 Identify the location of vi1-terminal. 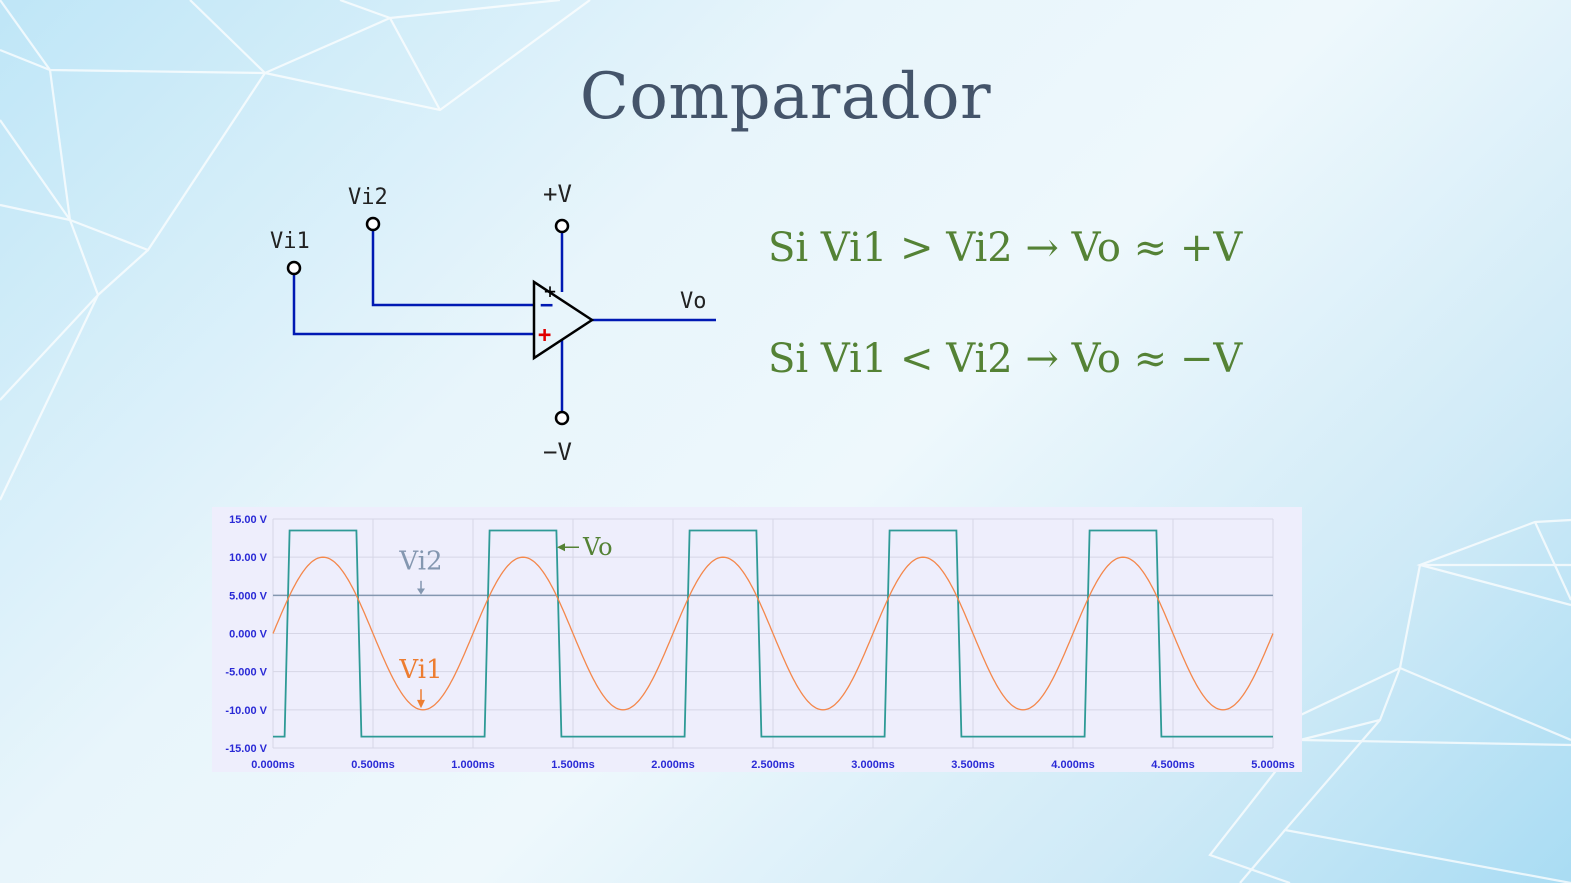
(294, 268).